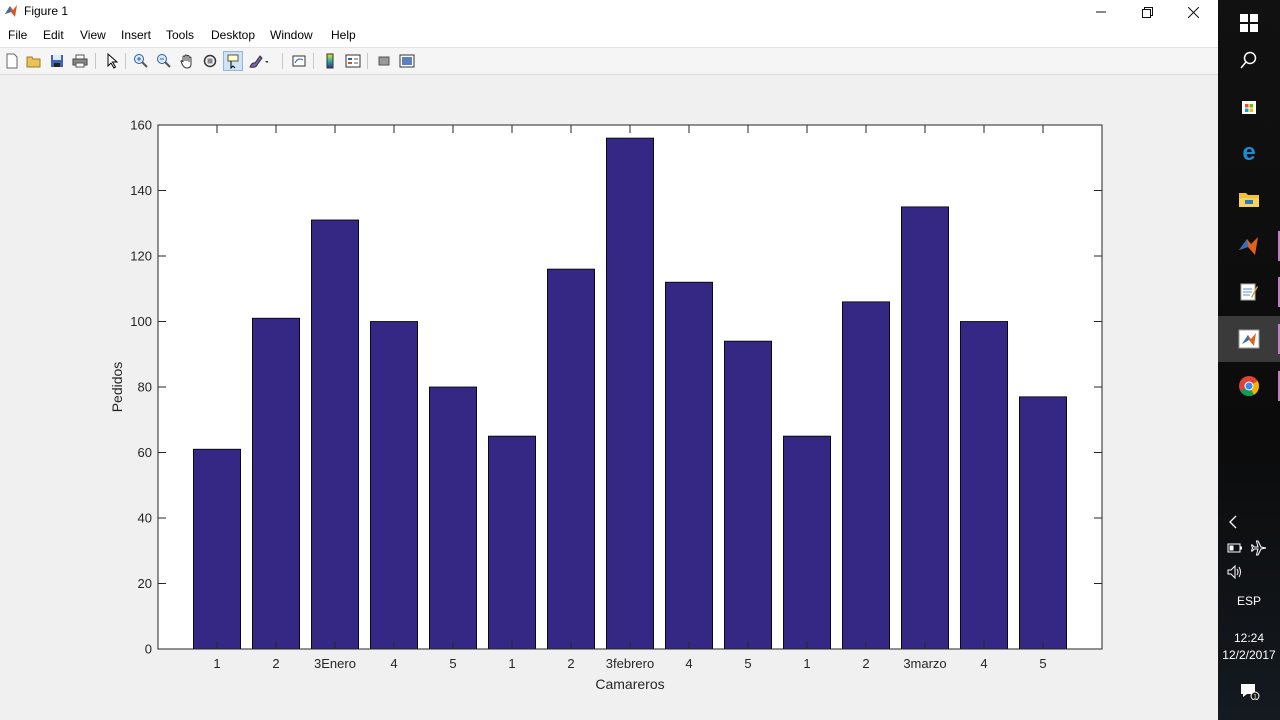  I want to click on pan-button, so click(187, 61).